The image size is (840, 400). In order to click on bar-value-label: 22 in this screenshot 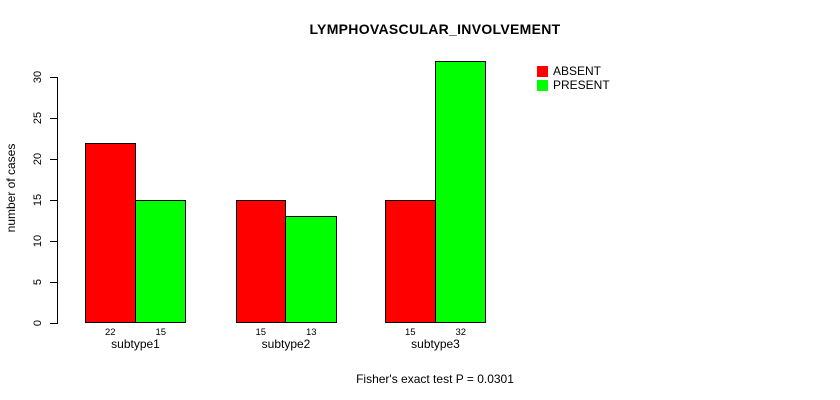, I will do `click(110, 332)`.